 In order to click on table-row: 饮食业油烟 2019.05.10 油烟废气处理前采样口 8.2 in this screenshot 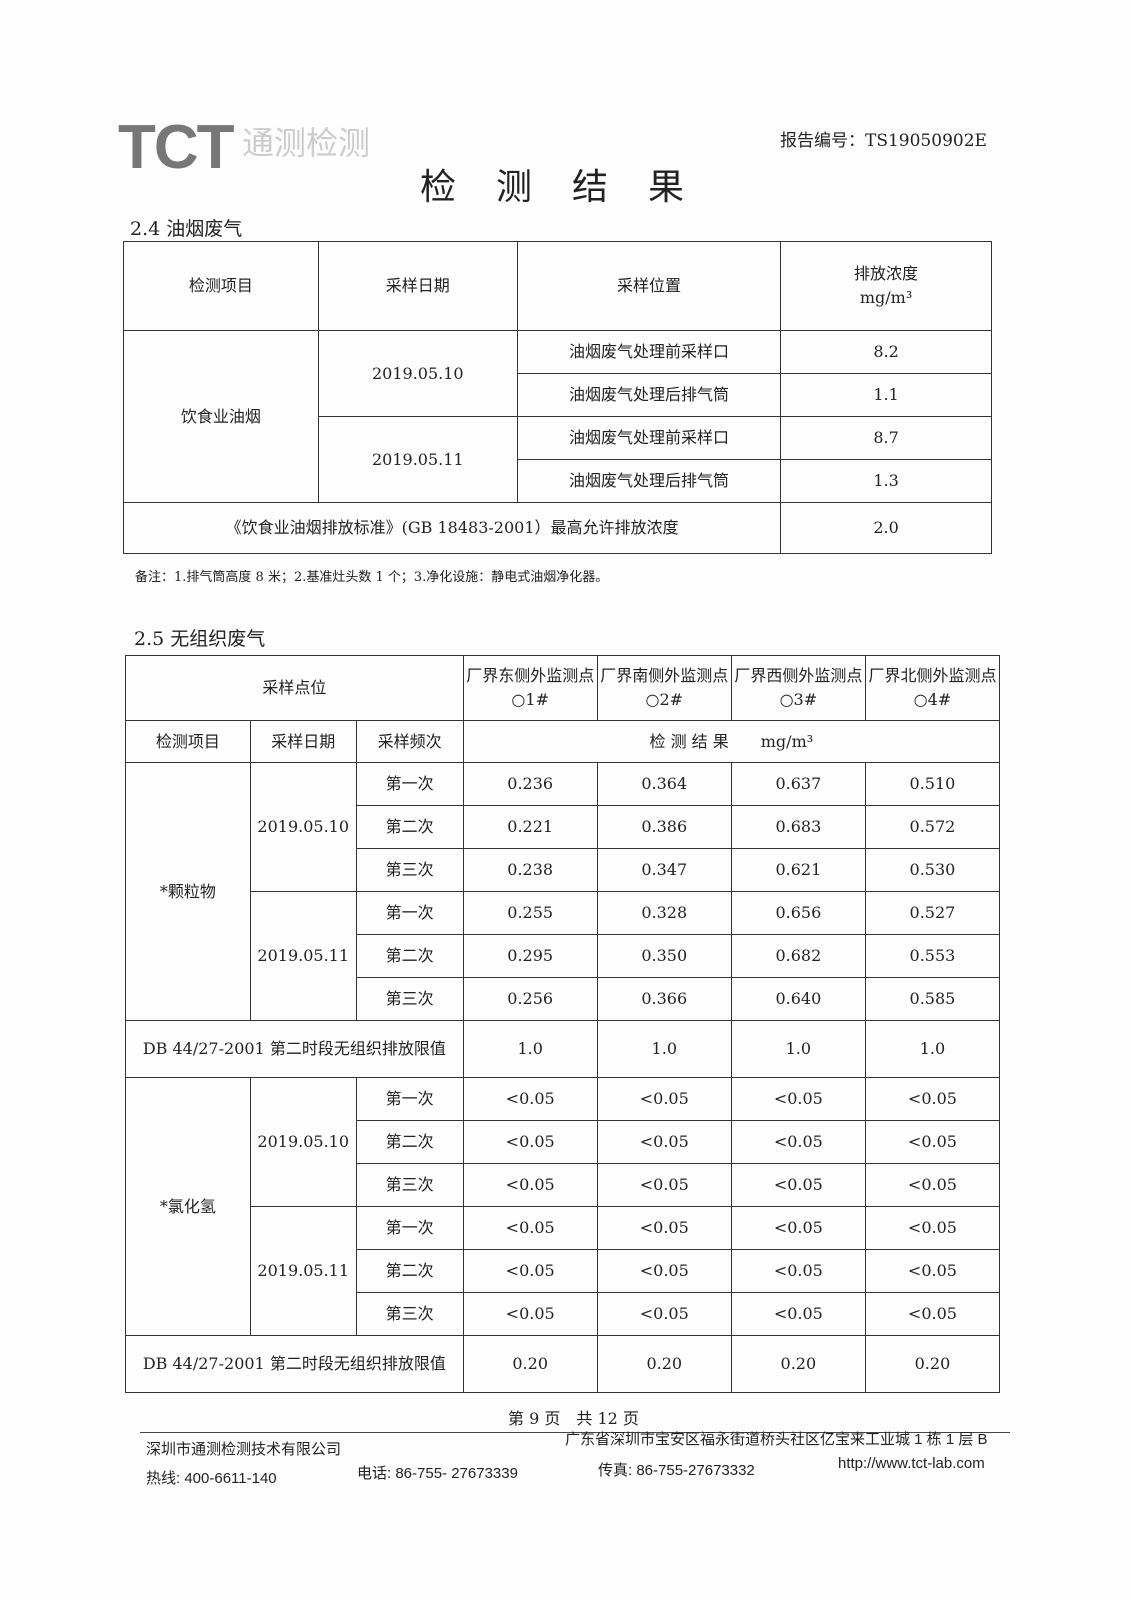, I will do `click(557, 416)`.